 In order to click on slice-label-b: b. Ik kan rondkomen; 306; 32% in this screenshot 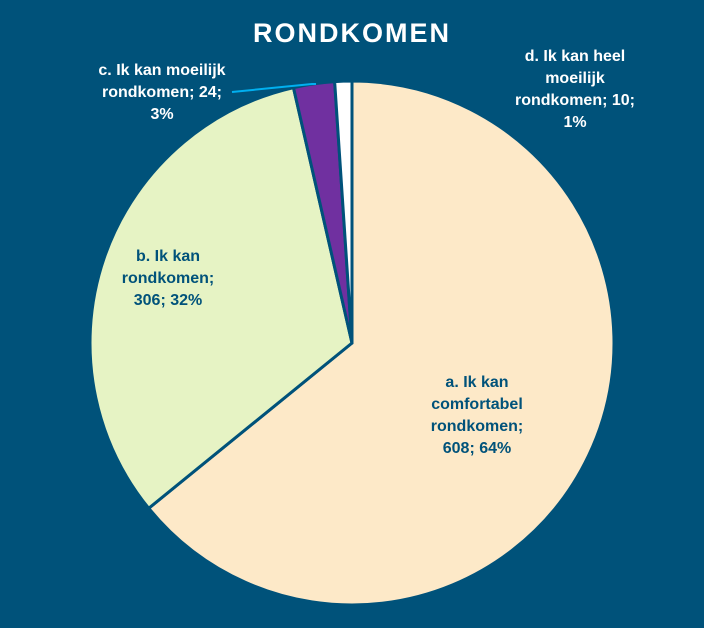, I will do `click(168, 279)`.